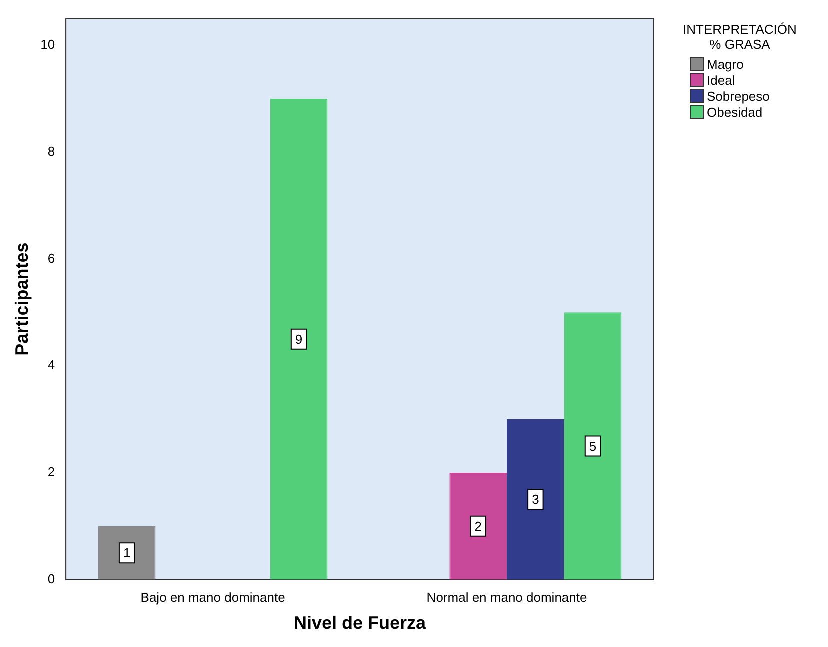  Describe the element at coordinates (721, 80) in the screenshot. I see `legend-label: Ideal` at that location.